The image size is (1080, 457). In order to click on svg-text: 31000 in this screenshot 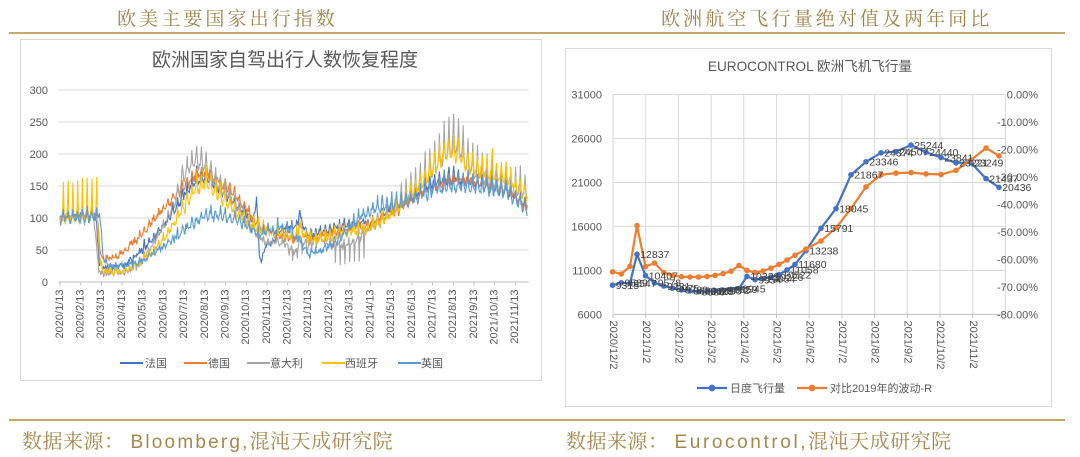, I will do `click(586, 96)`.